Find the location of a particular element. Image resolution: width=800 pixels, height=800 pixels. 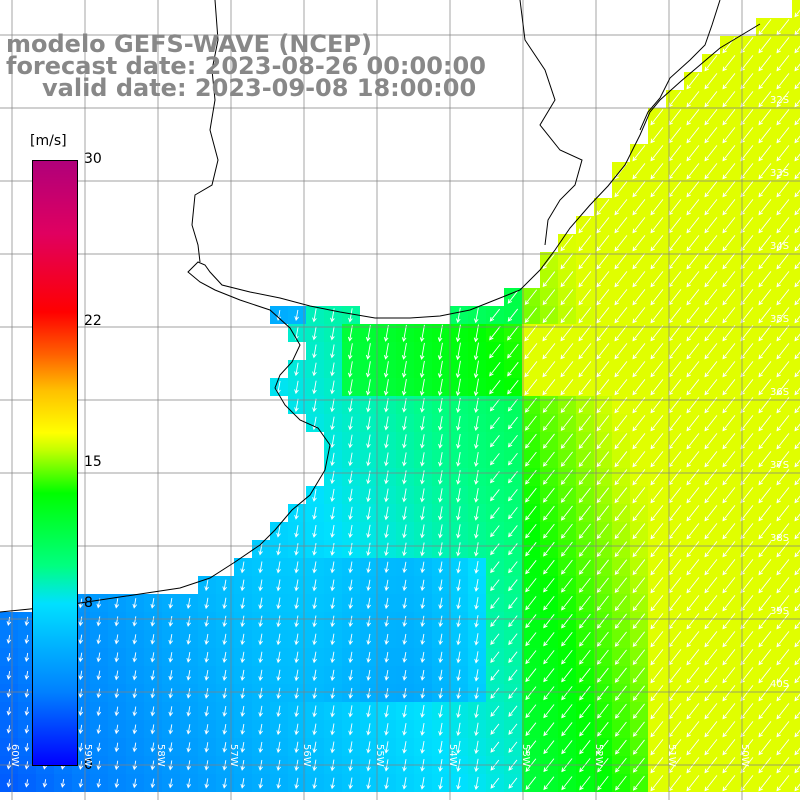

latitude-label: 32S is located at coordinates (780, 100).